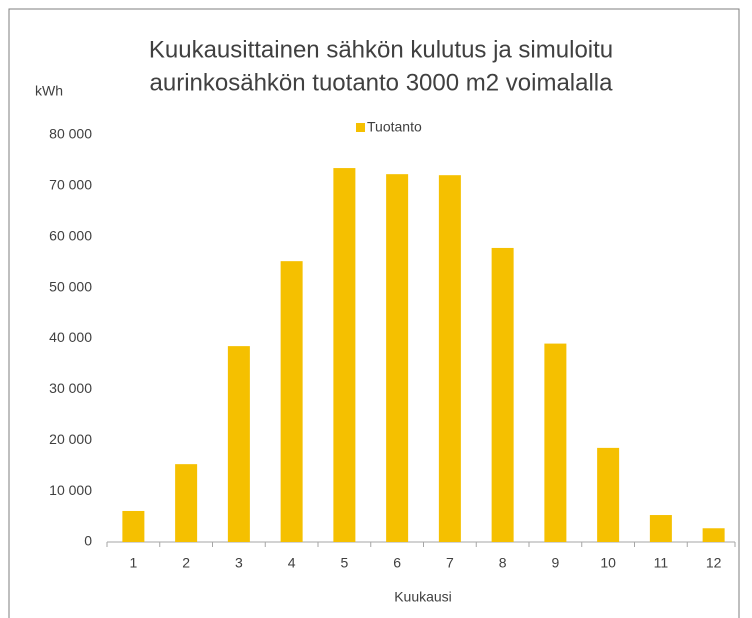  Describe the element at coordinates (292, 563) in the screenshot. I see `x-tick-label: 4` at that location.